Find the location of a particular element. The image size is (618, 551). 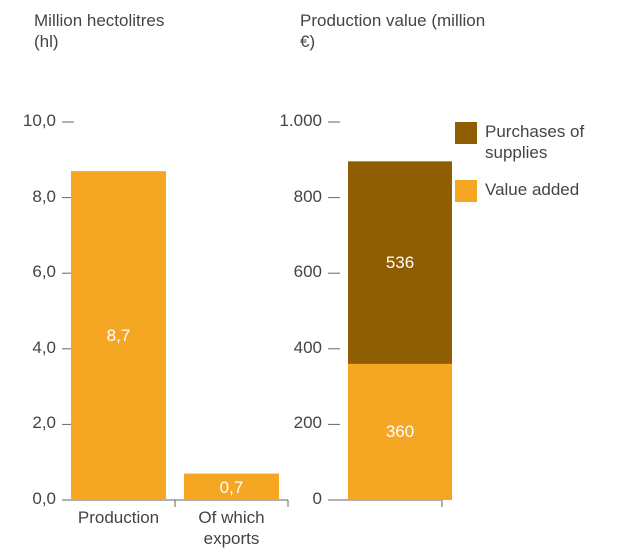

value-label: 536 is located at coordinates (400, 262).